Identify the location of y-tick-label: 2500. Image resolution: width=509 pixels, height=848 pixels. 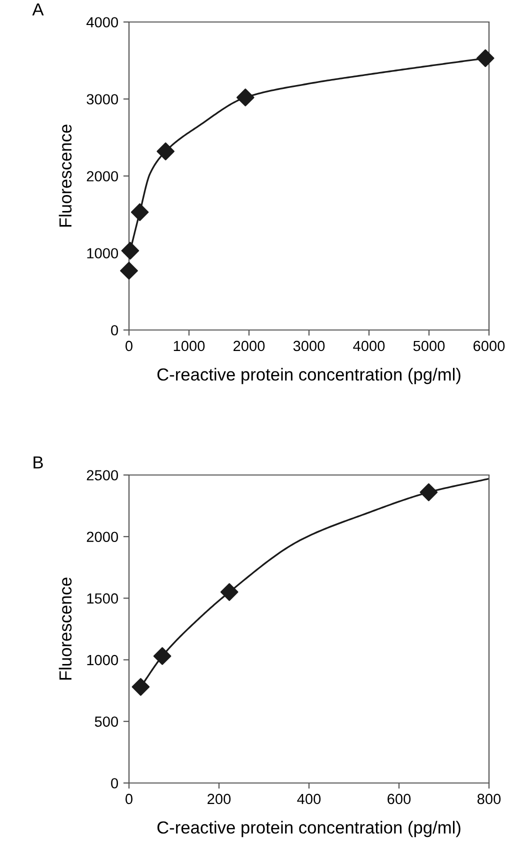
(102, 475).